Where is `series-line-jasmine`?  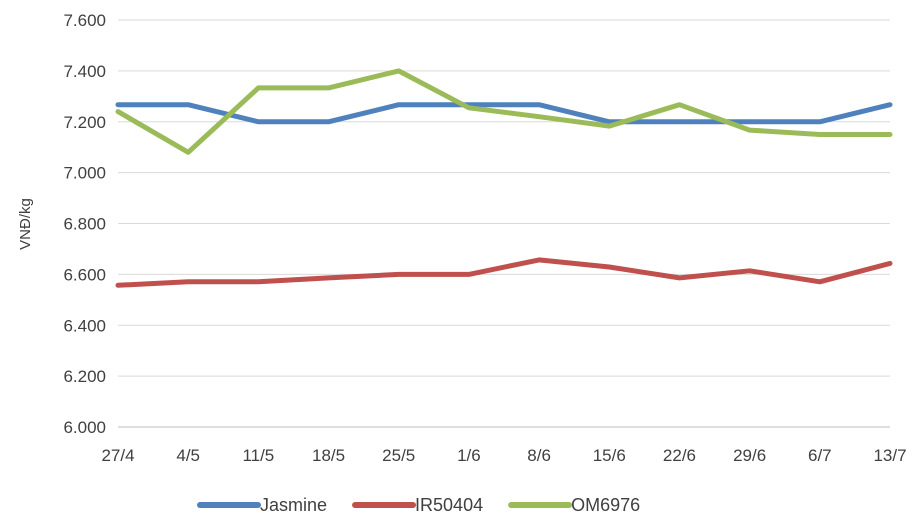 series-line-jasmine is located at coordinates (504, 113).